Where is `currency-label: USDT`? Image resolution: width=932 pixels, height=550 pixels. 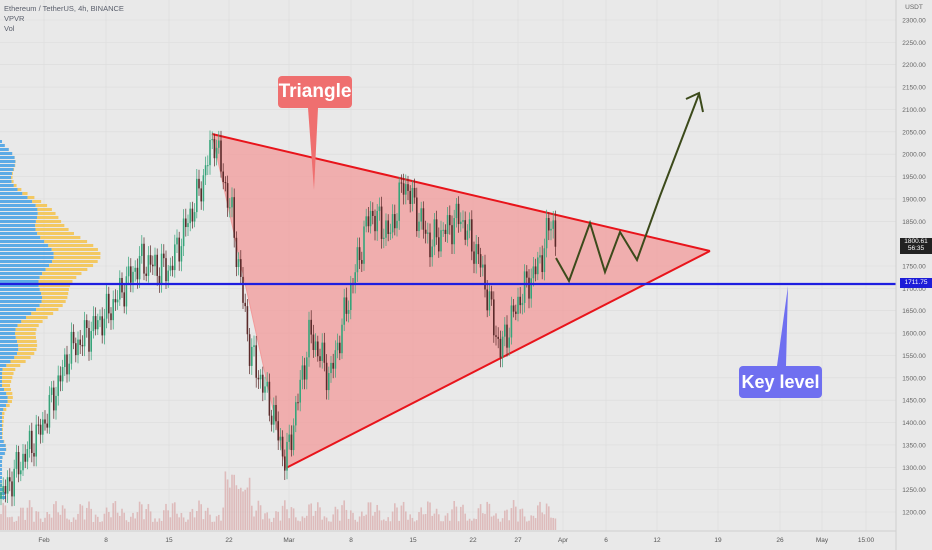
currency-label: USDT is located at coordinates (914, 7).